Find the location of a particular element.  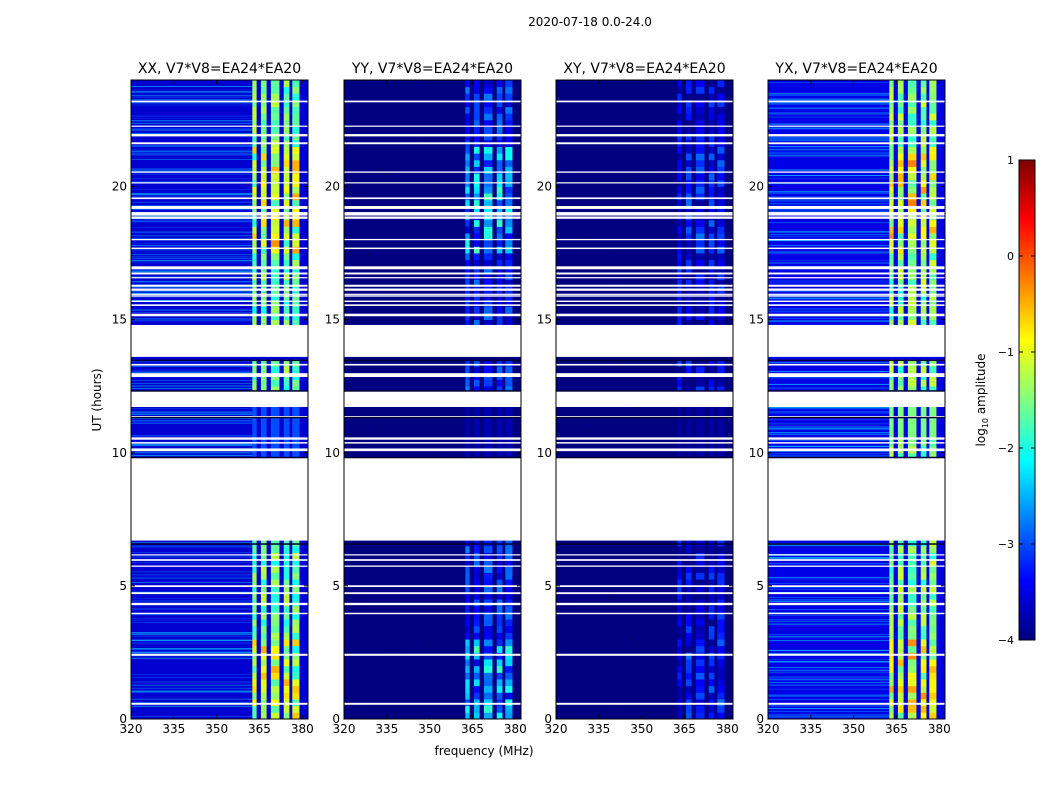

figure-suptitle: 2020-07-18 0.0-24.0 is located at coordinates (590, 22).